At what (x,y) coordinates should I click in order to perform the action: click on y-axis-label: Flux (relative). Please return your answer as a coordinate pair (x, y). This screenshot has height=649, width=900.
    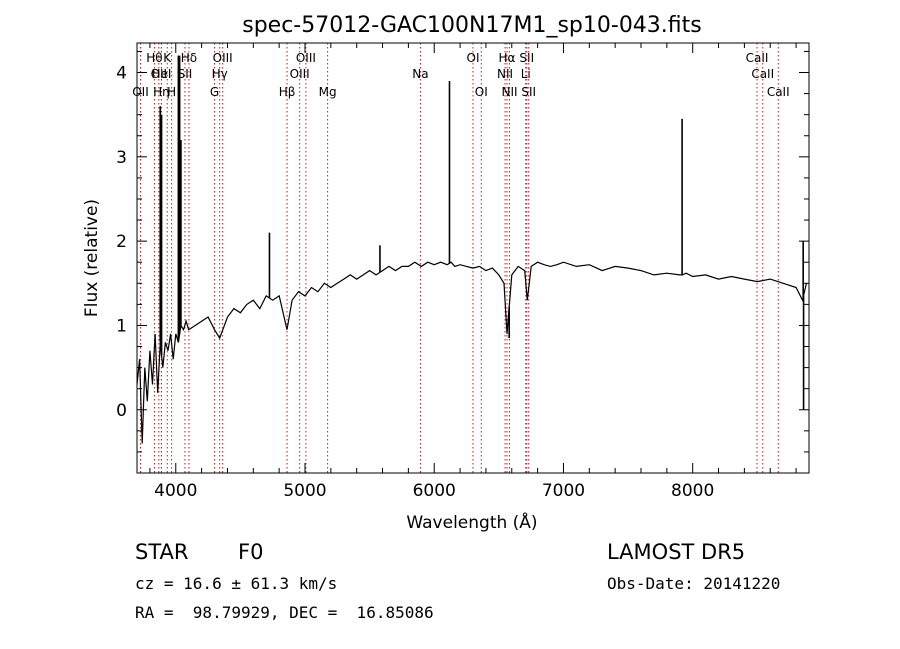
    Looking at the image, I should click on (92, 258).